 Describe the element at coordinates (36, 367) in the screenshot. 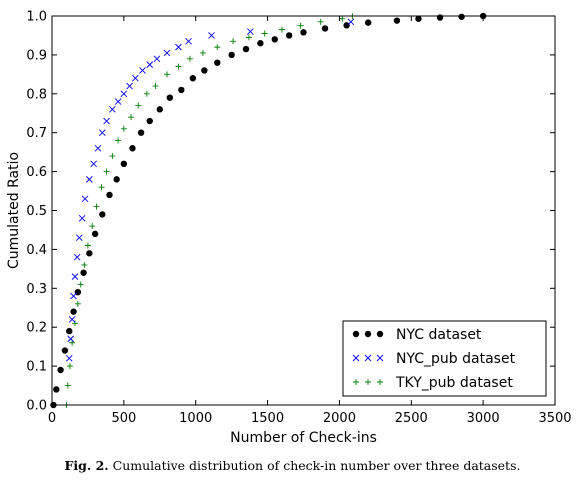

I see `y-tick-label: 0.1` at that location.